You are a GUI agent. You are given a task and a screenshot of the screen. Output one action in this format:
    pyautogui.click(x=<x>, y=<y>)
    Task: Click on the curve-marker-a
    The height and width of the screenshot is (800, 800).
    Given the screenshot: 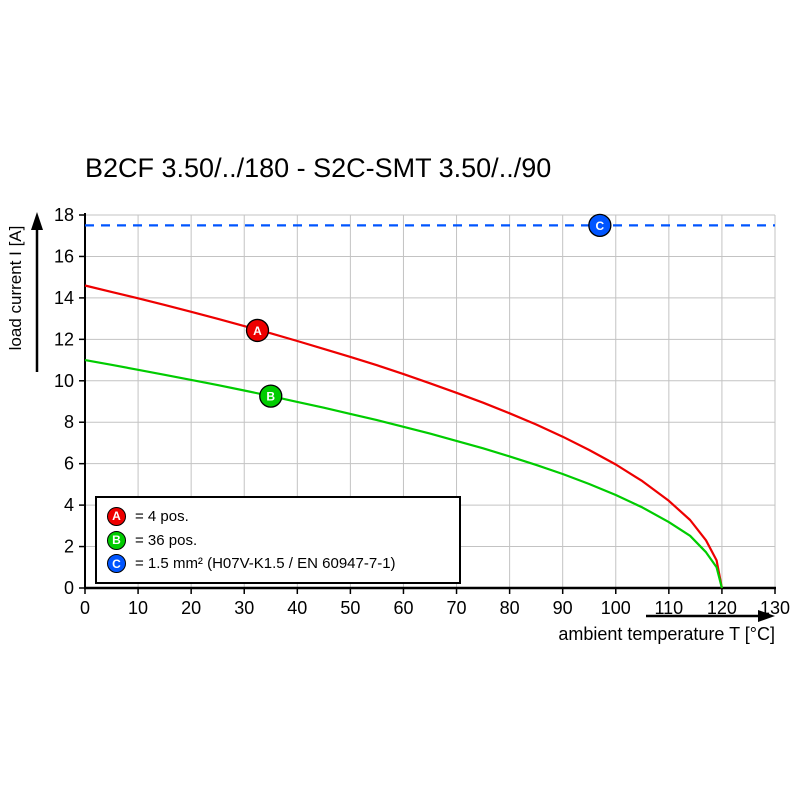 What is the action you would take?
    pyautogui.click(x=257, y=330)
    